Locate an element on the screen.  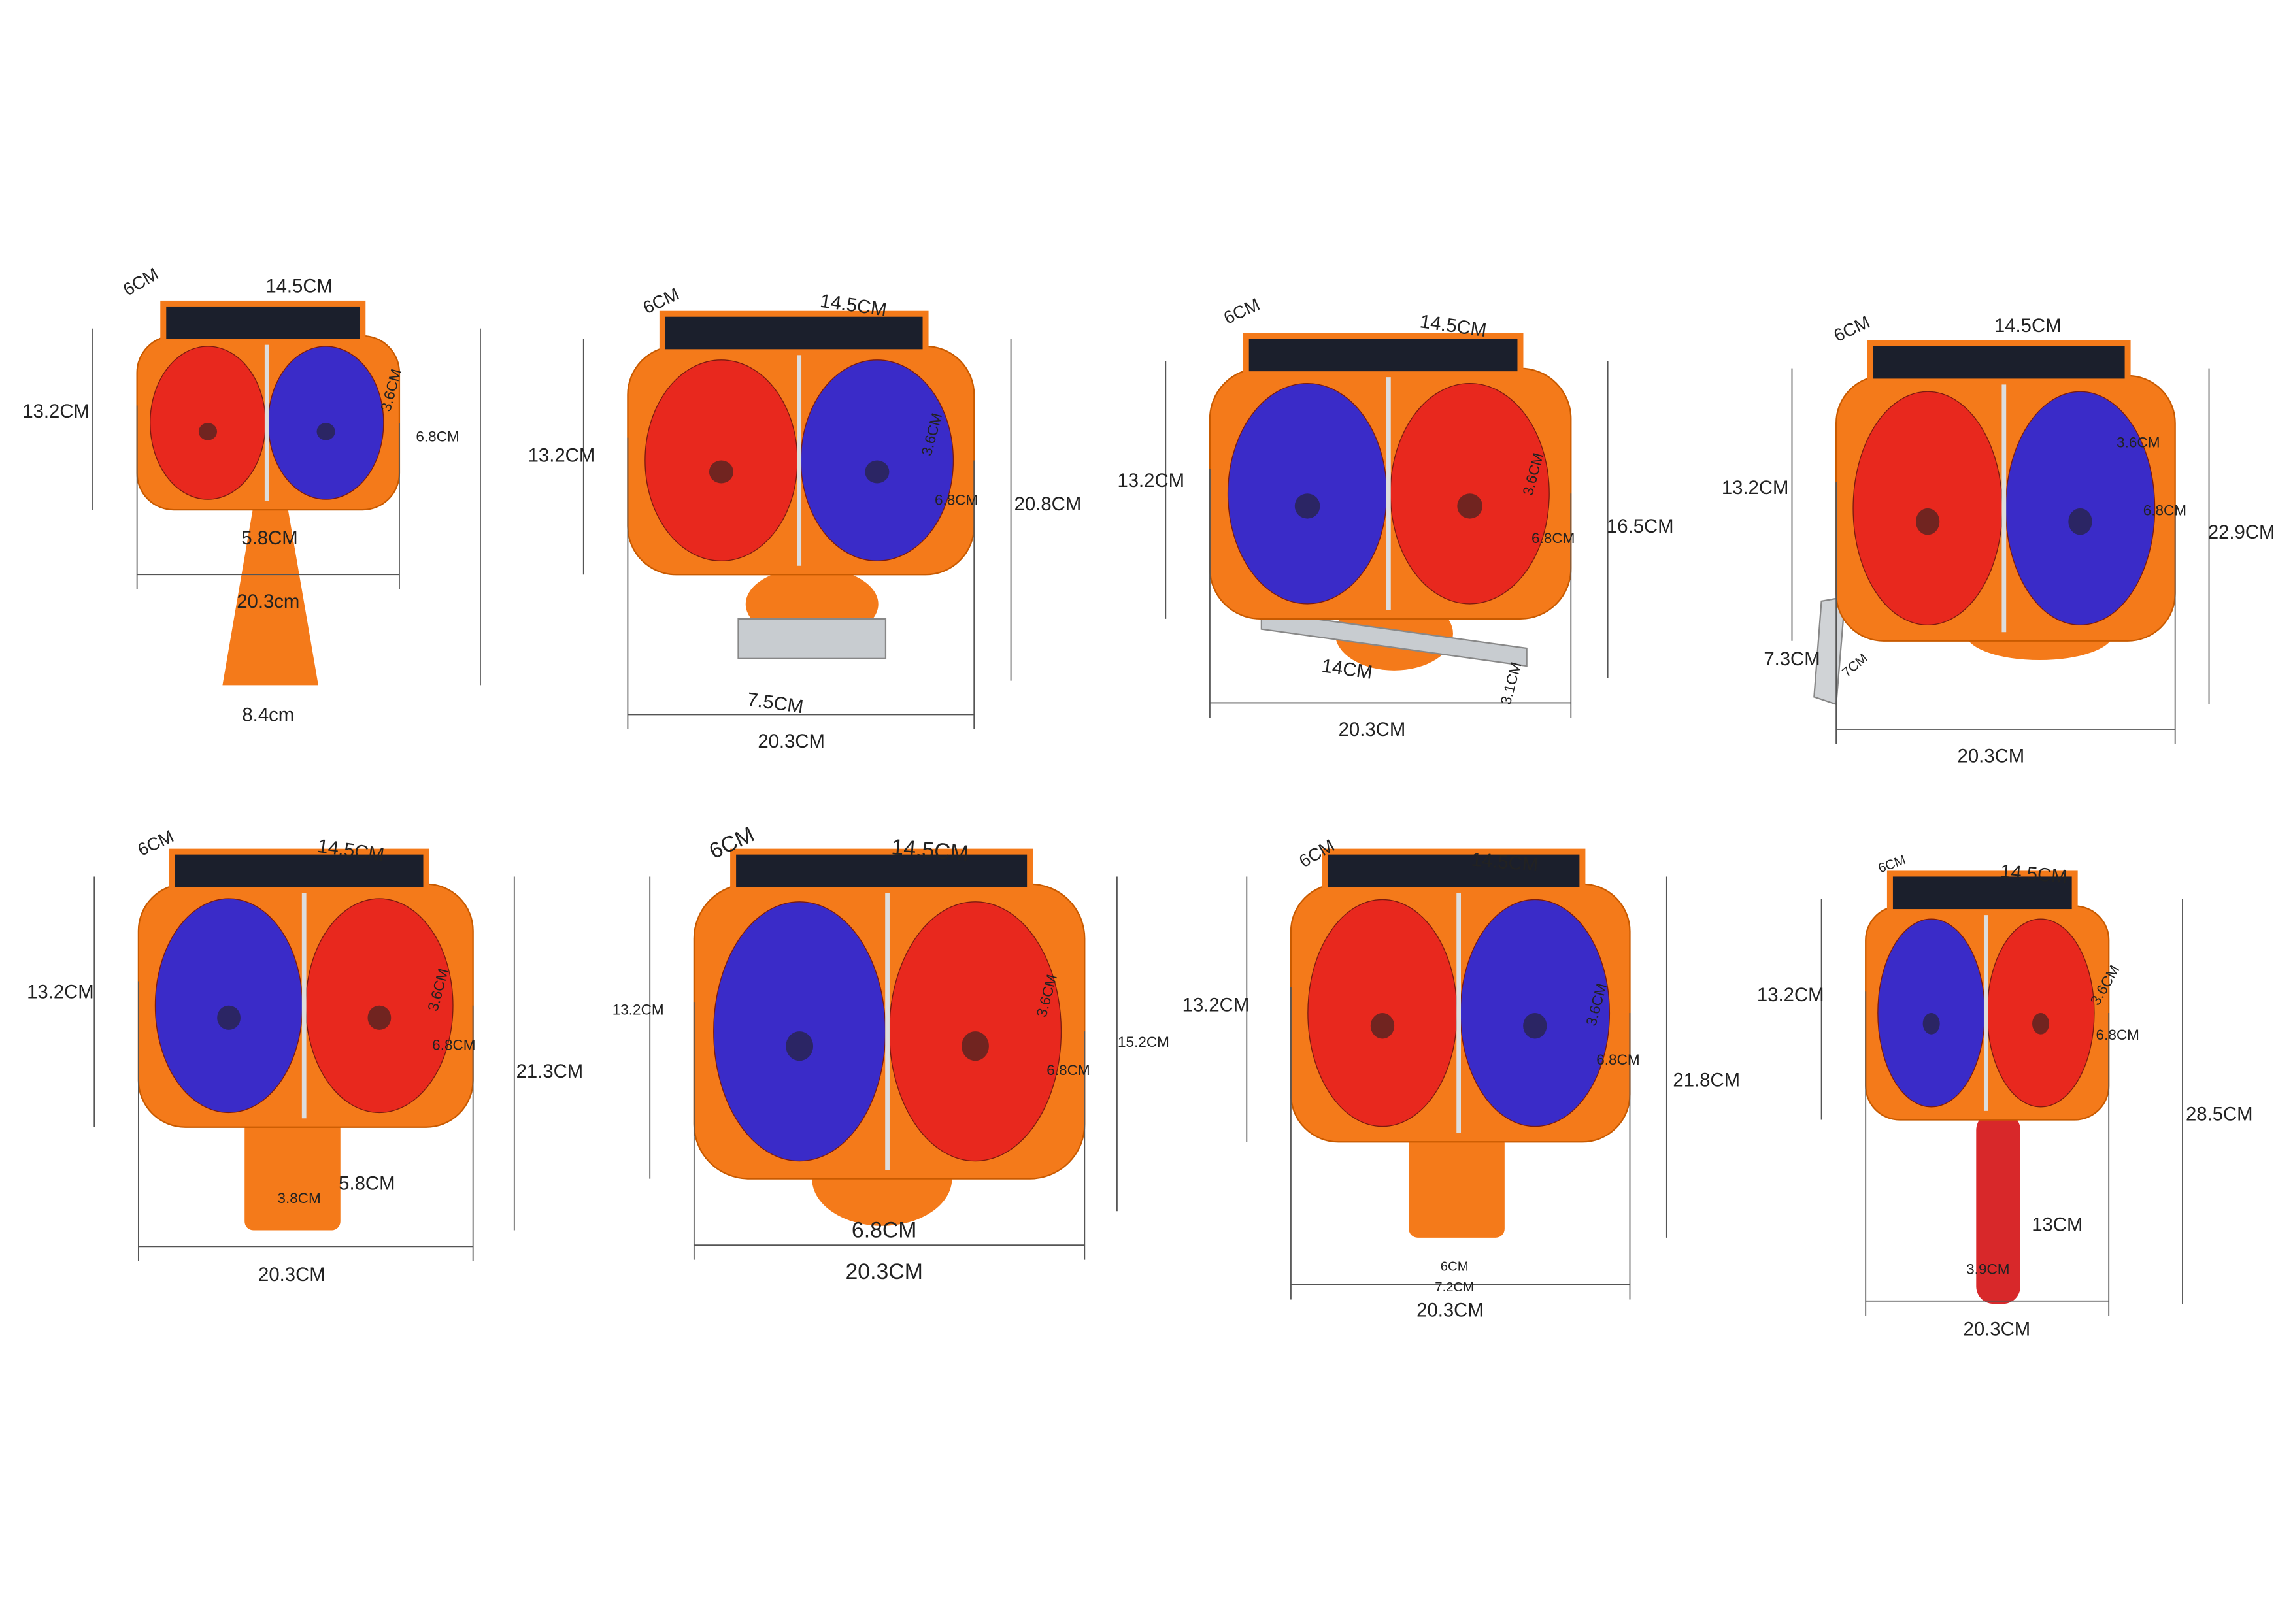
plate is located at coordinates (1394, 638).